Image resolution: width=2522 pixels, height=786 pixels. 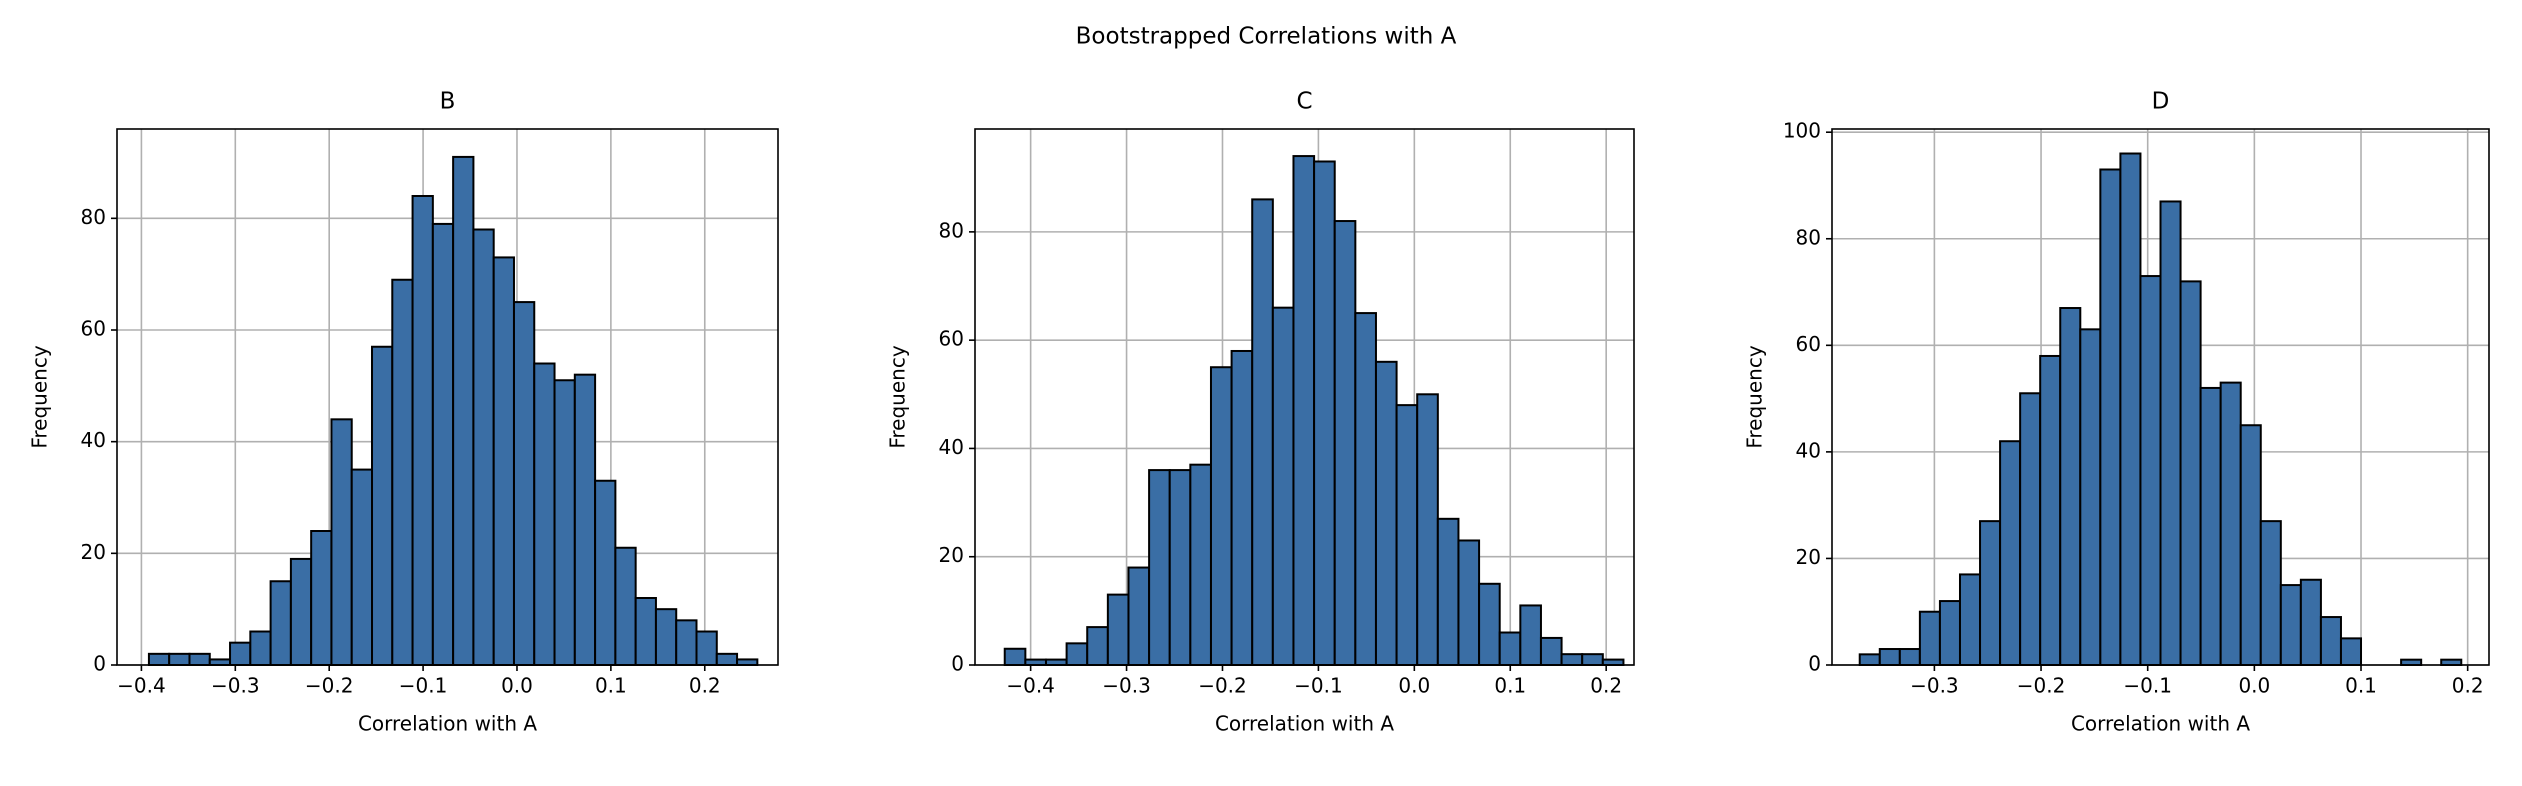 What do you see at coordinates (1814, 664) in the screenshot?
I see `y-tick-label: 0` at bounding box center [1814, 664].